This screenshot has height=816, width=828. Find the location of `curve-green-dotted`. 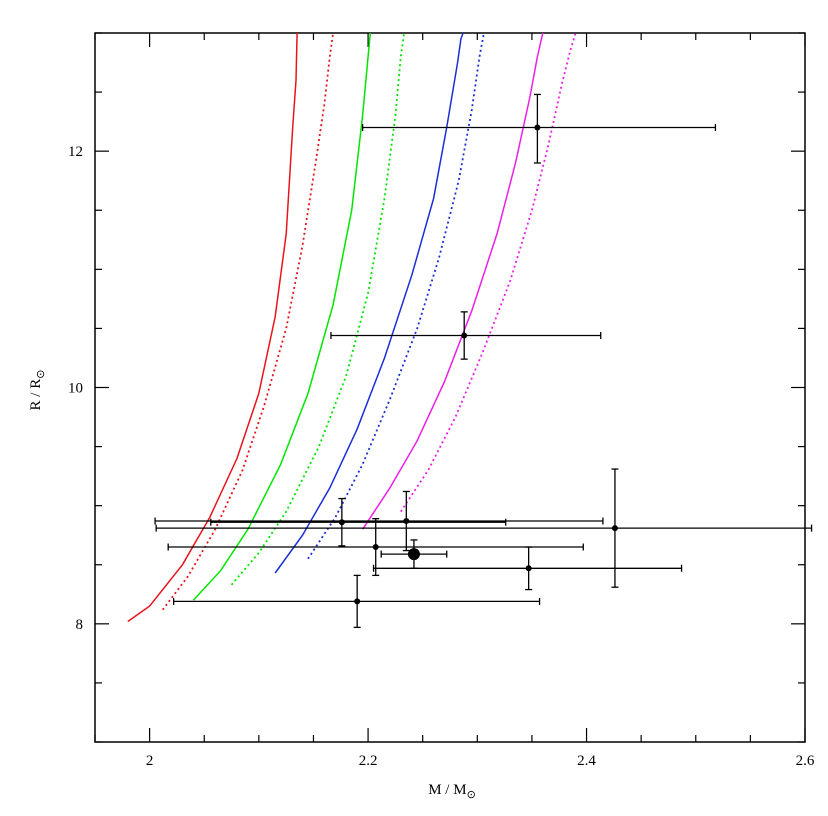

curve-green-dotted is located at coordinates (317, 309).